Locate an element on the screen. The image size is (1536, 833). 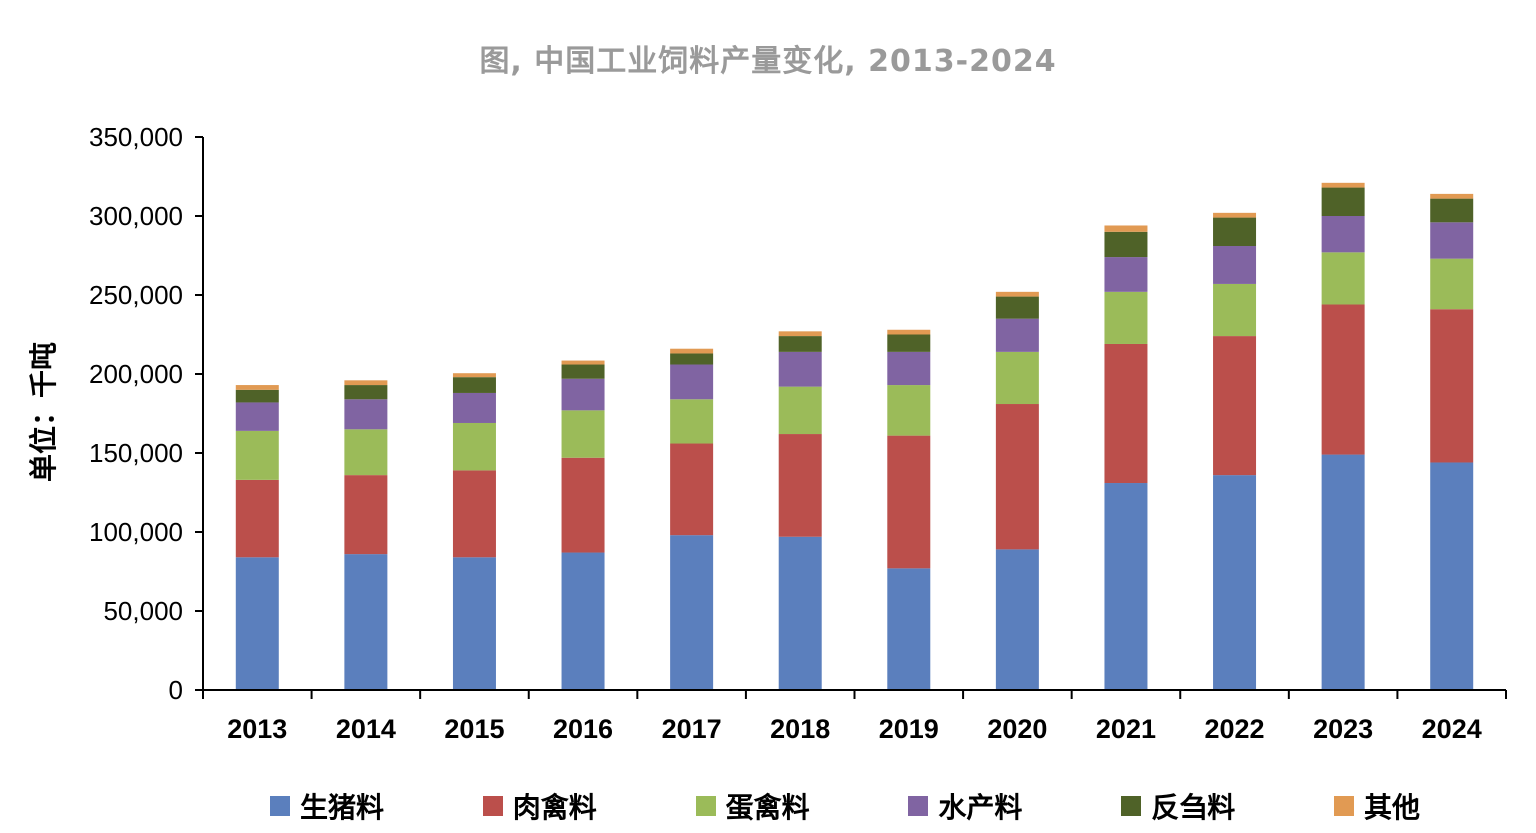
legend-label: 蛋禽料 is located at coordinates (767, 807).